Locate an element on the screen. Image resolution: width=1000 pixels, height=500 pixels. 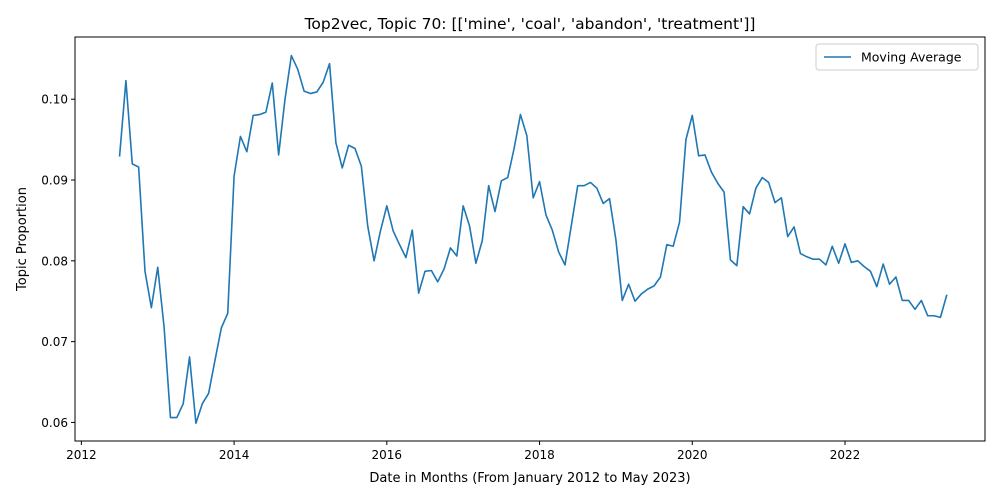
legend-box is located at coordinates (897, 57).